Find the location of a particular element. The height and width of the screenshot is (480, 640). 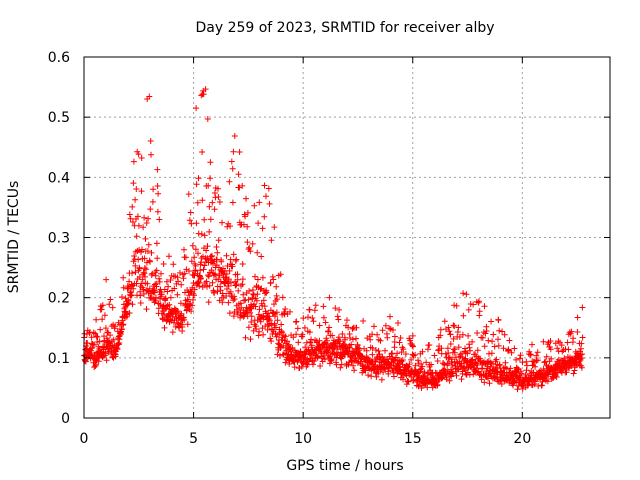

y-tick-label: 0.4 is located at coordinates (59, 178).